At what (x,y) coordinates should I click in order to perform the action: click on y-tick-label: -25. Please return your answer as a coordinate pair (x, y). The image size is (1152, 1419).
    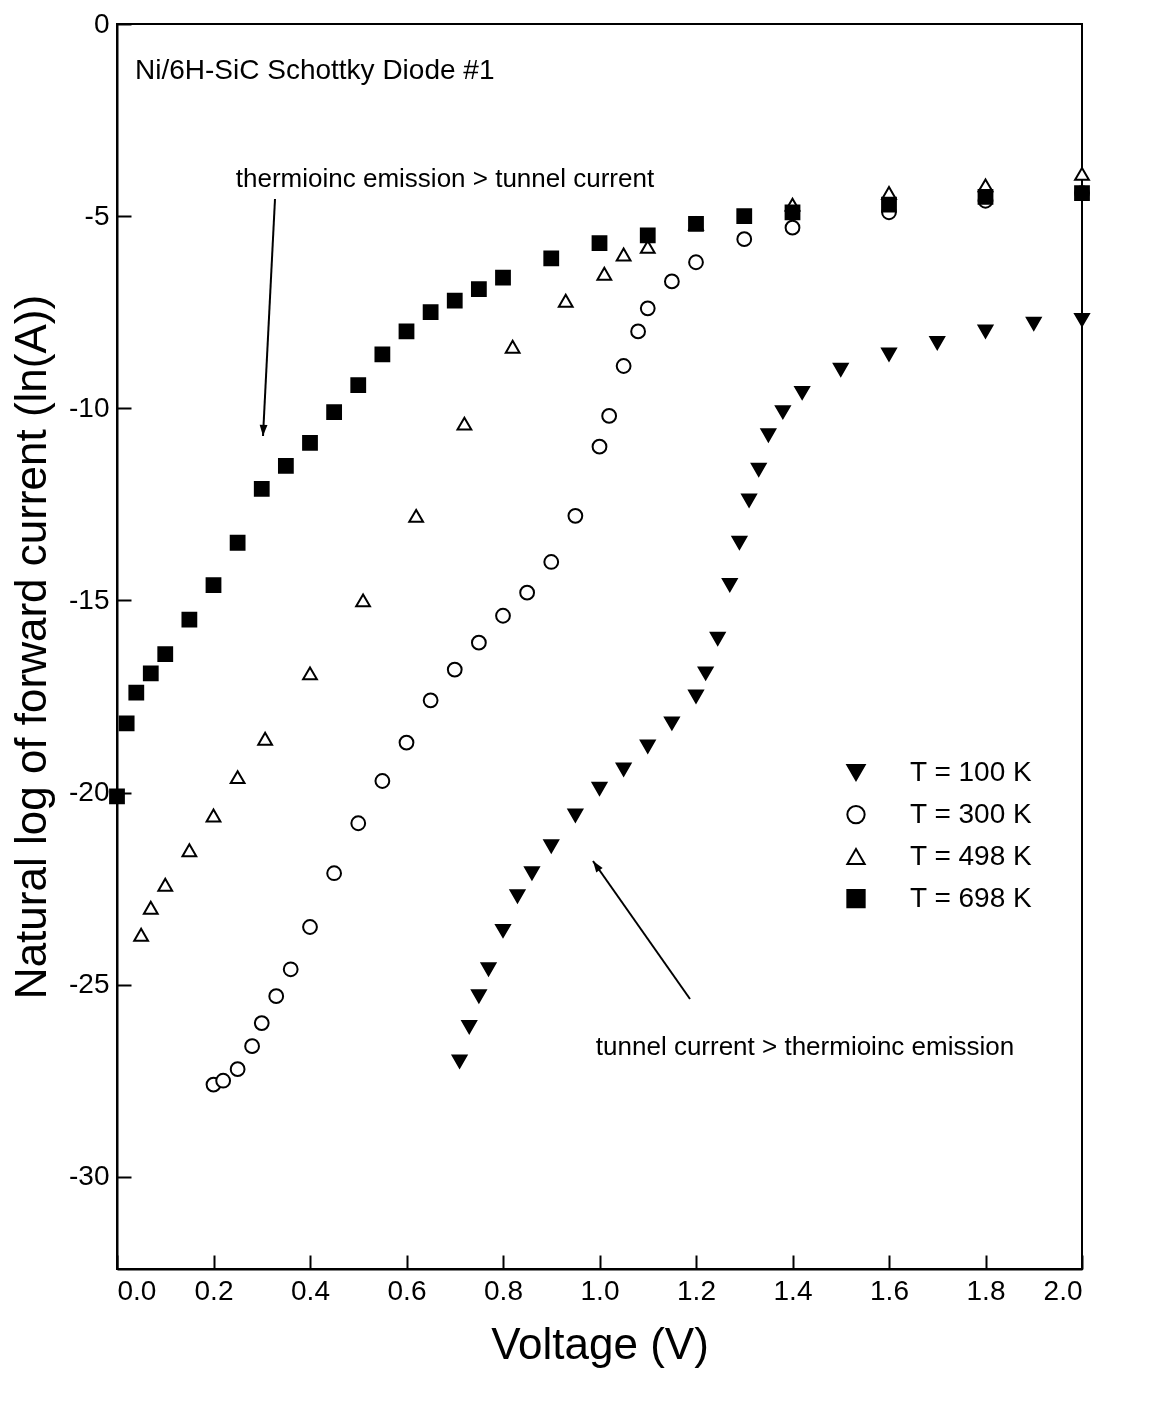
    Looking at the image, I should click on (89, 984).